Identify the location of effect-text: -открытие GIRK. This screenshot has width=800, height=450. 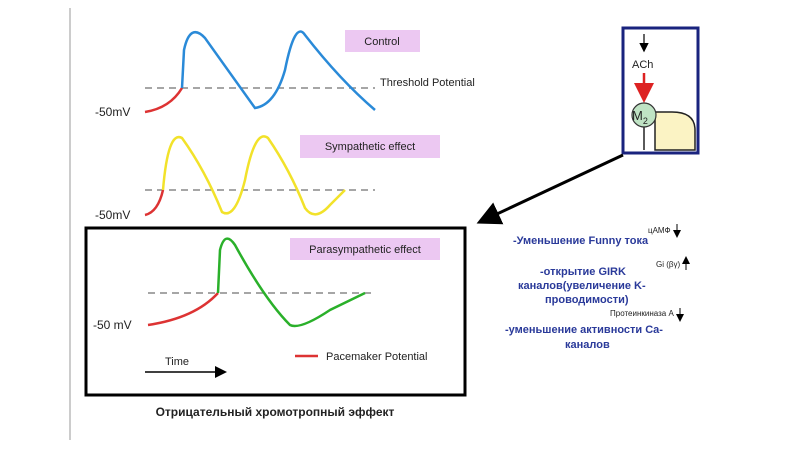
(583, 272).